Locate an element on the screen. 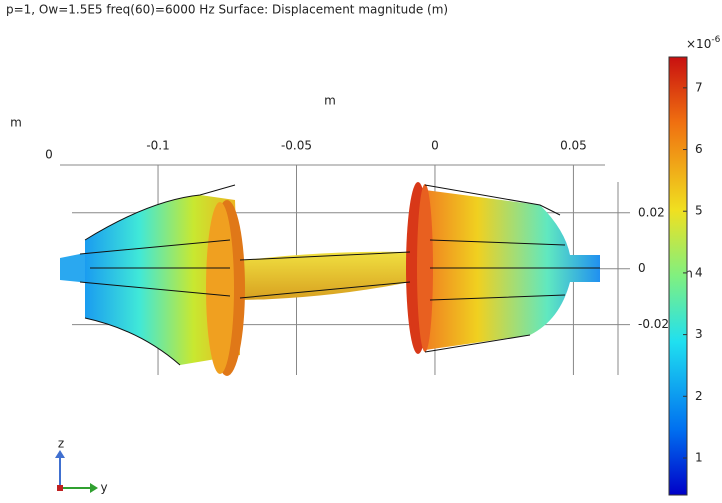 The height and width of the screenshot is (503, 722). colorbar-tick-label: 2 is located at coordinates (699, 396).